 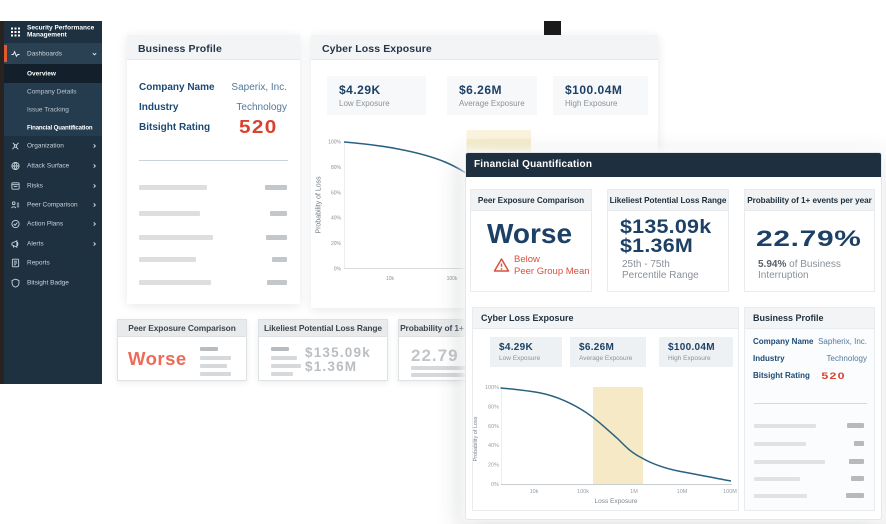 What do you see at coordinates (730, 492) in the screenshot?
I see `svg-text: 100M` at bounding box center [730, 492].